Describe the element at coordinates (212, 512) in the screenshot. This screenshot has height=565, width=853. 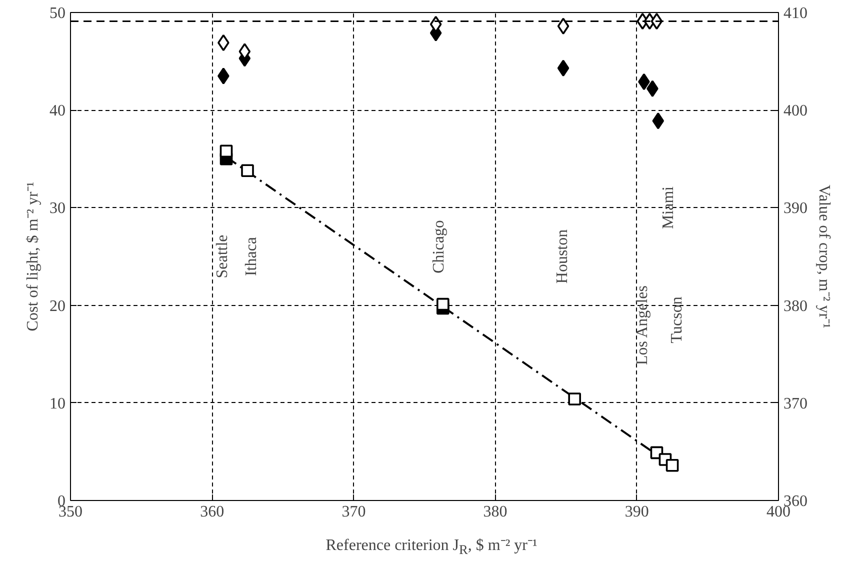
I see `x-tick-label: 360` at that location.